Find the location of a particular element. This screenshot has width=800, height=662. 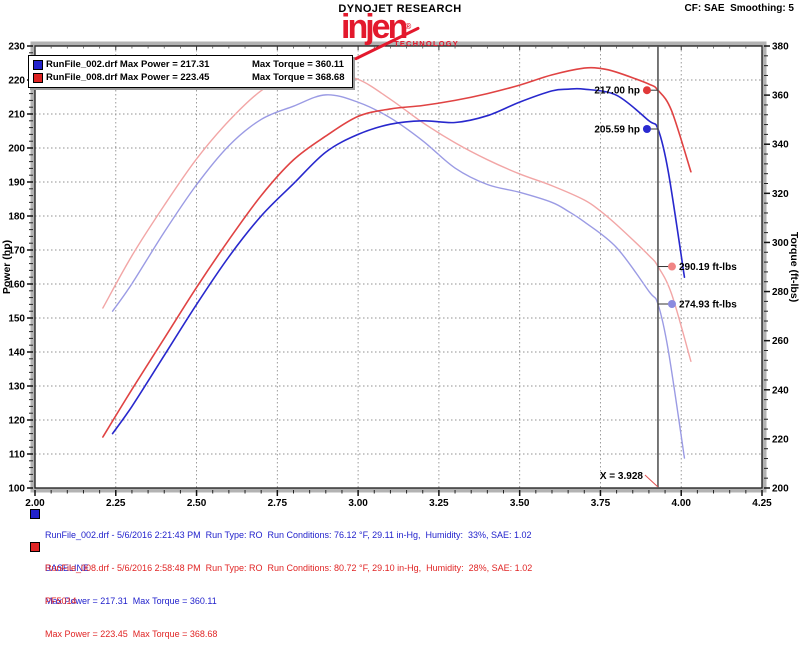

run-swatch-blue is located at coordinates (35, 514).